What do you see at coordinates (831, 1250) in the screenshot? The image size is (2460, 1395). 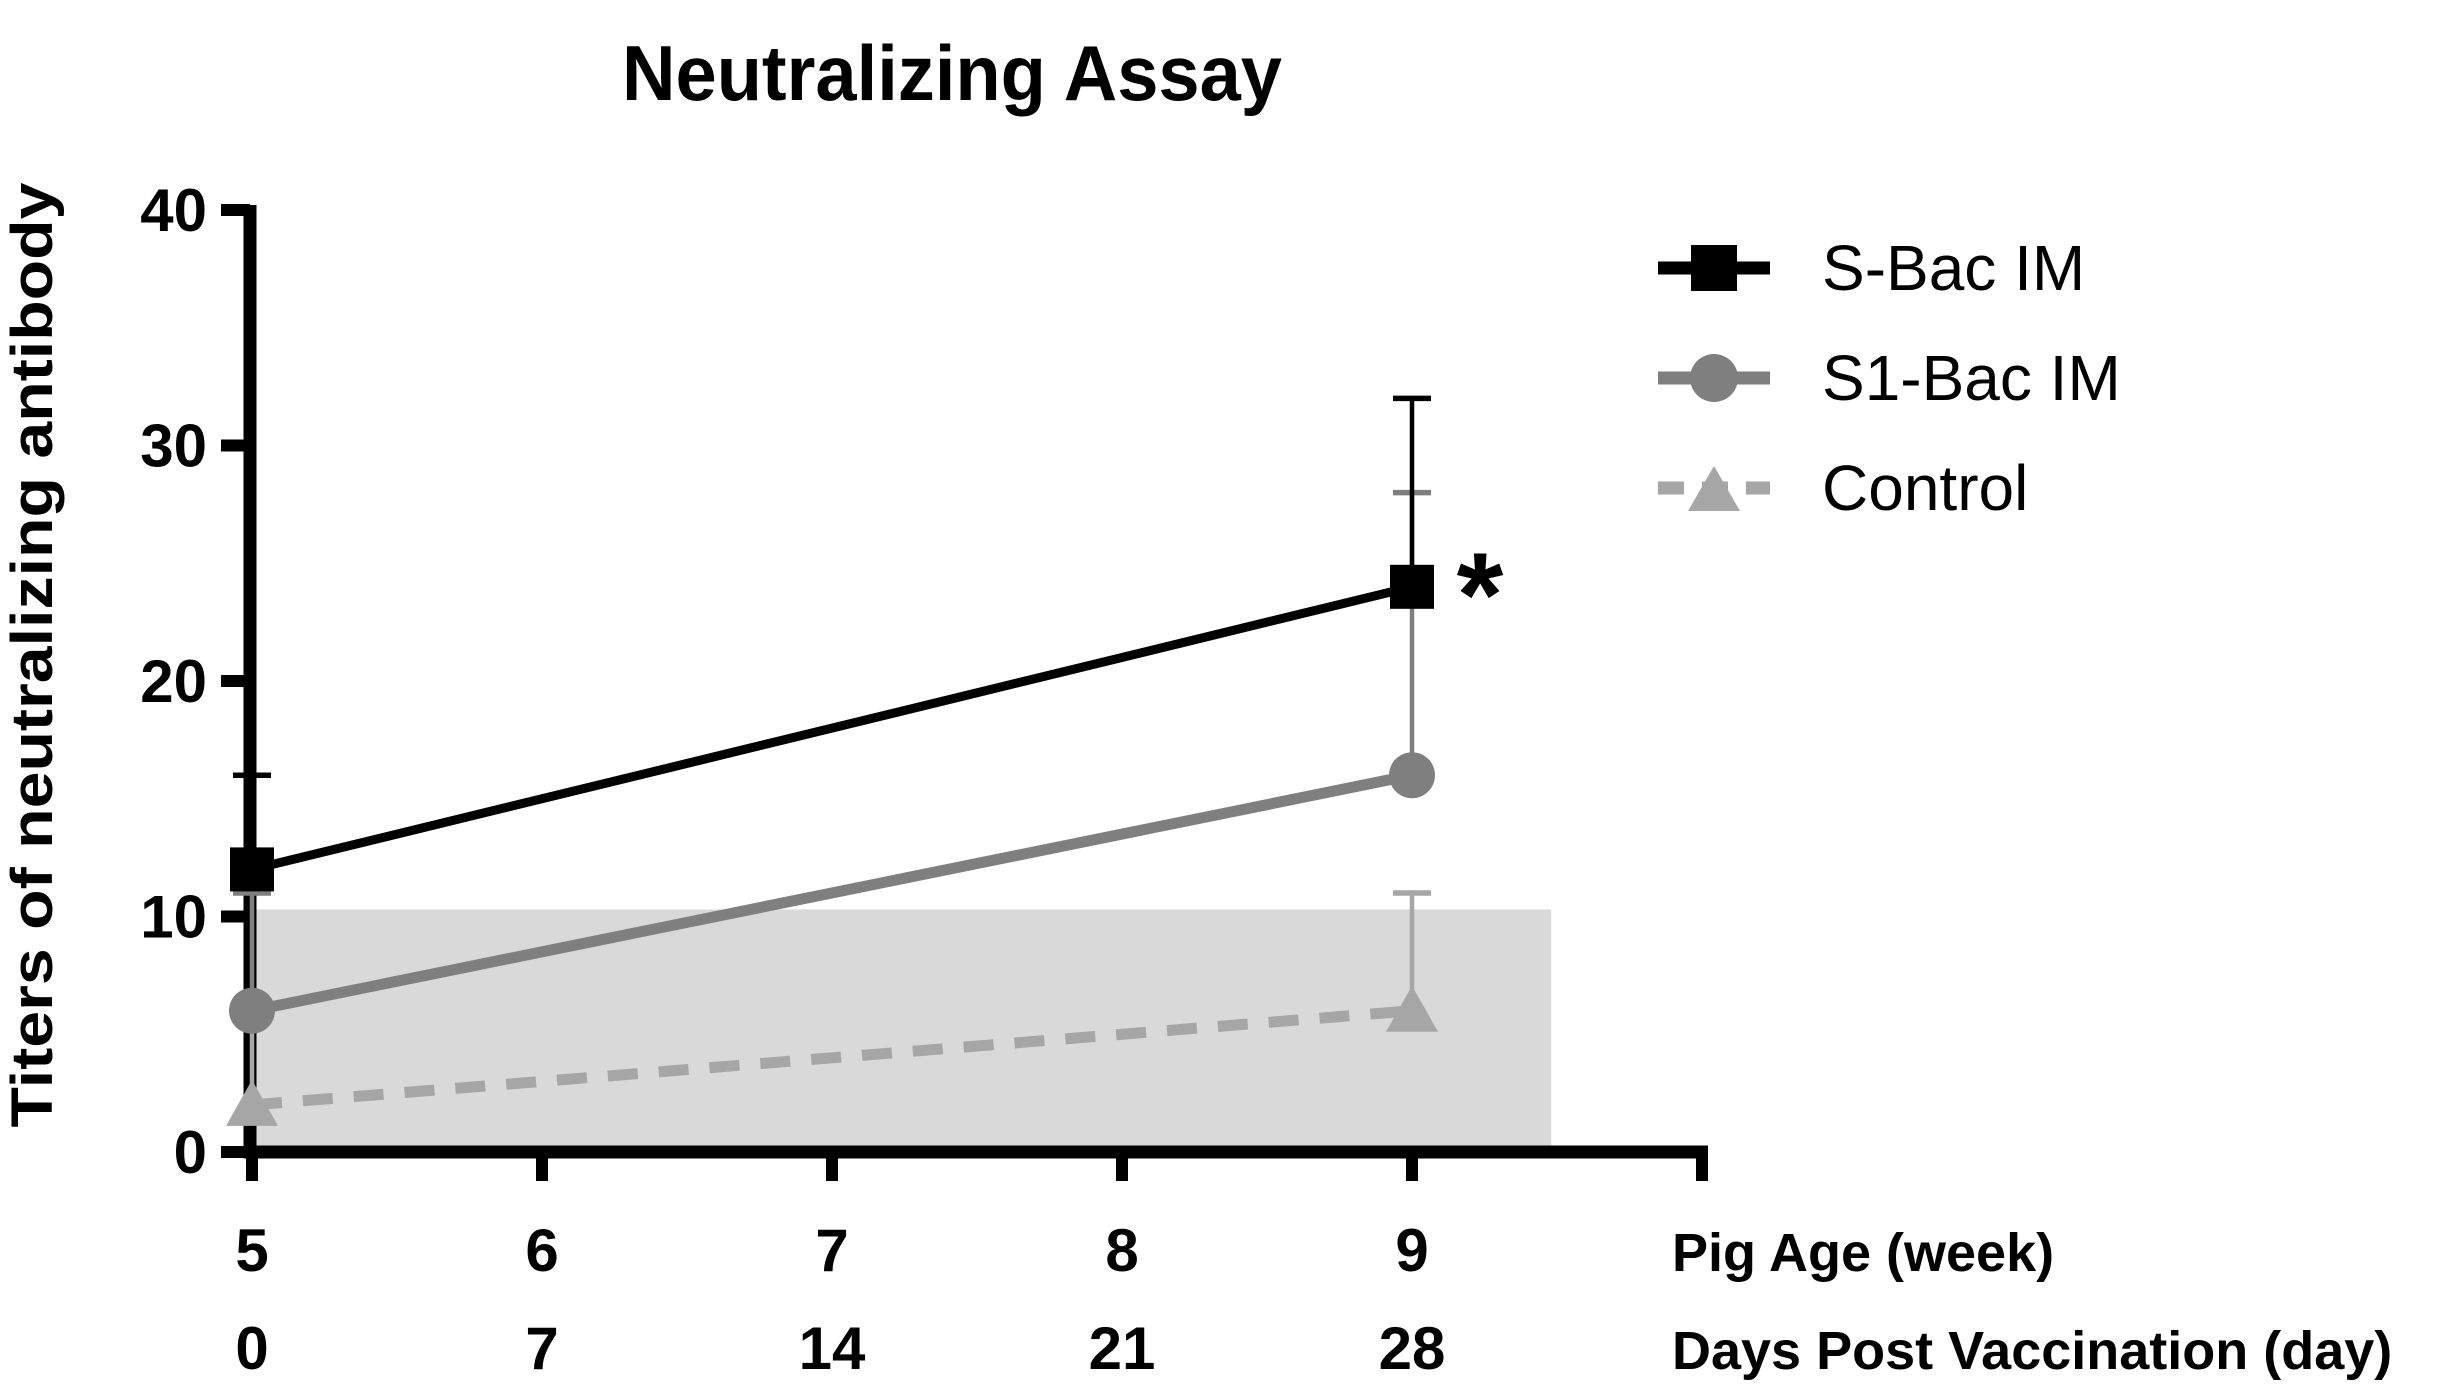 I see `x-tick-label-week: 7` at bounding box center [831, 1250].